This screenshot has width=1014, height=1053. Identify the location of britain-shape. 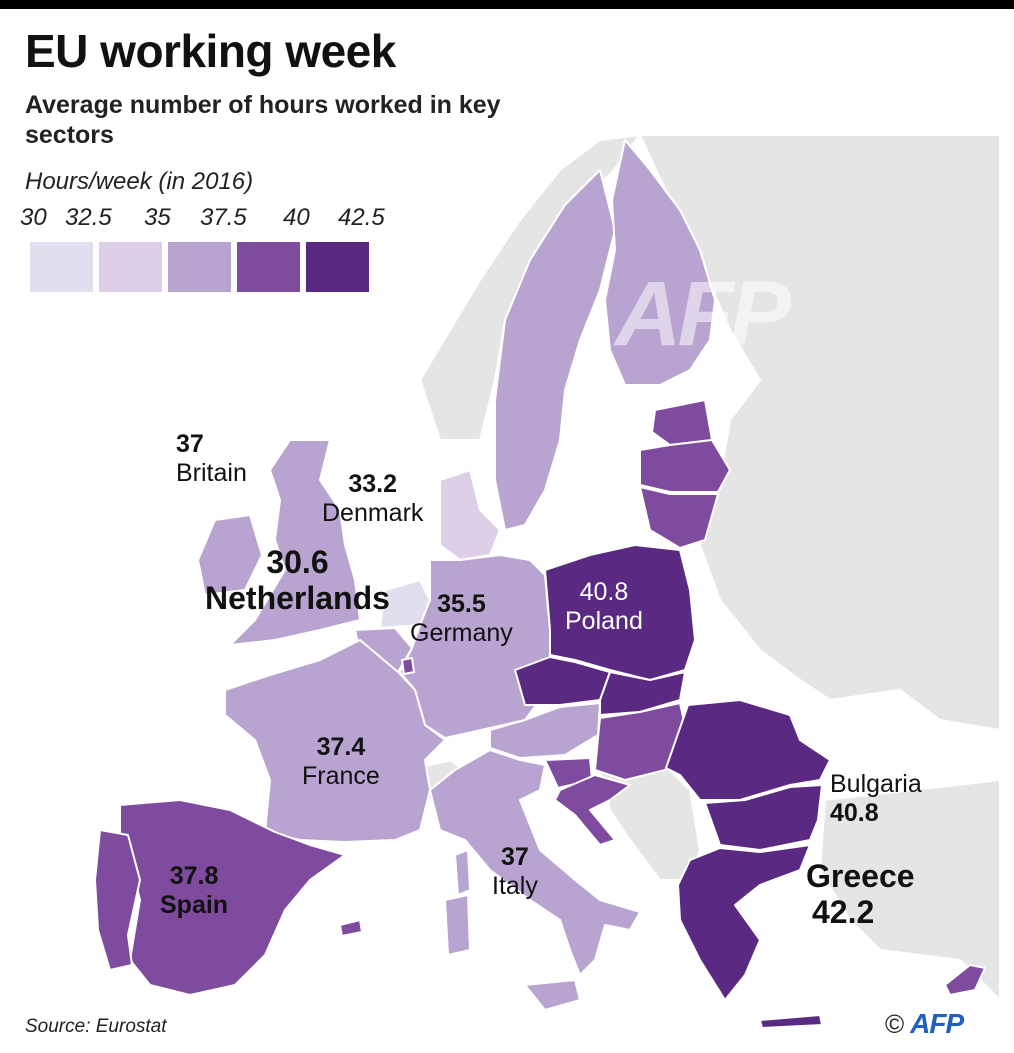
(295, 542).